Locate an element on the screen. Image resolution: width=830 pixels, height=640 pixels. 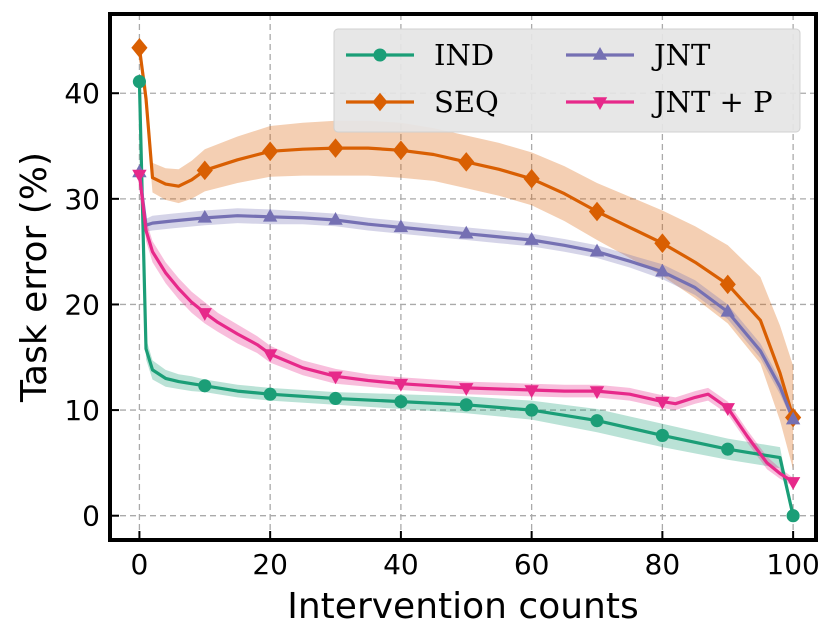
legend-box is located at coordinates (567, 80).